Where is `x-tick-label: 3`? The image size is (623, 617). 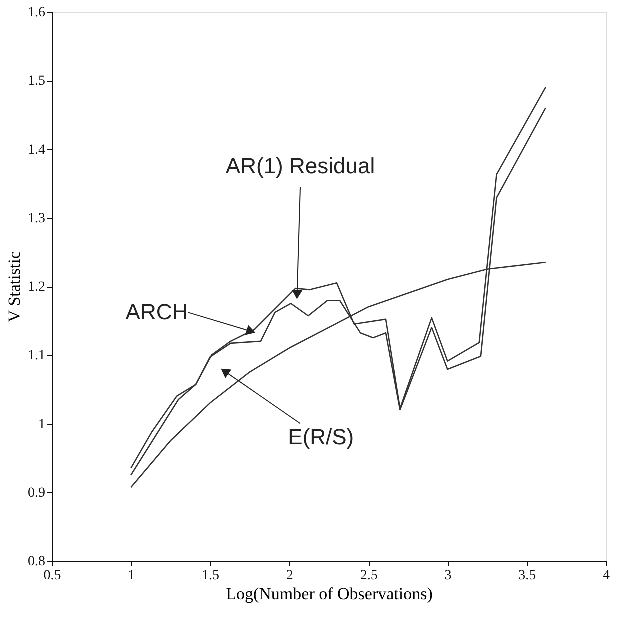
x-tick-label: 3 is located at coordinates (448, 576).